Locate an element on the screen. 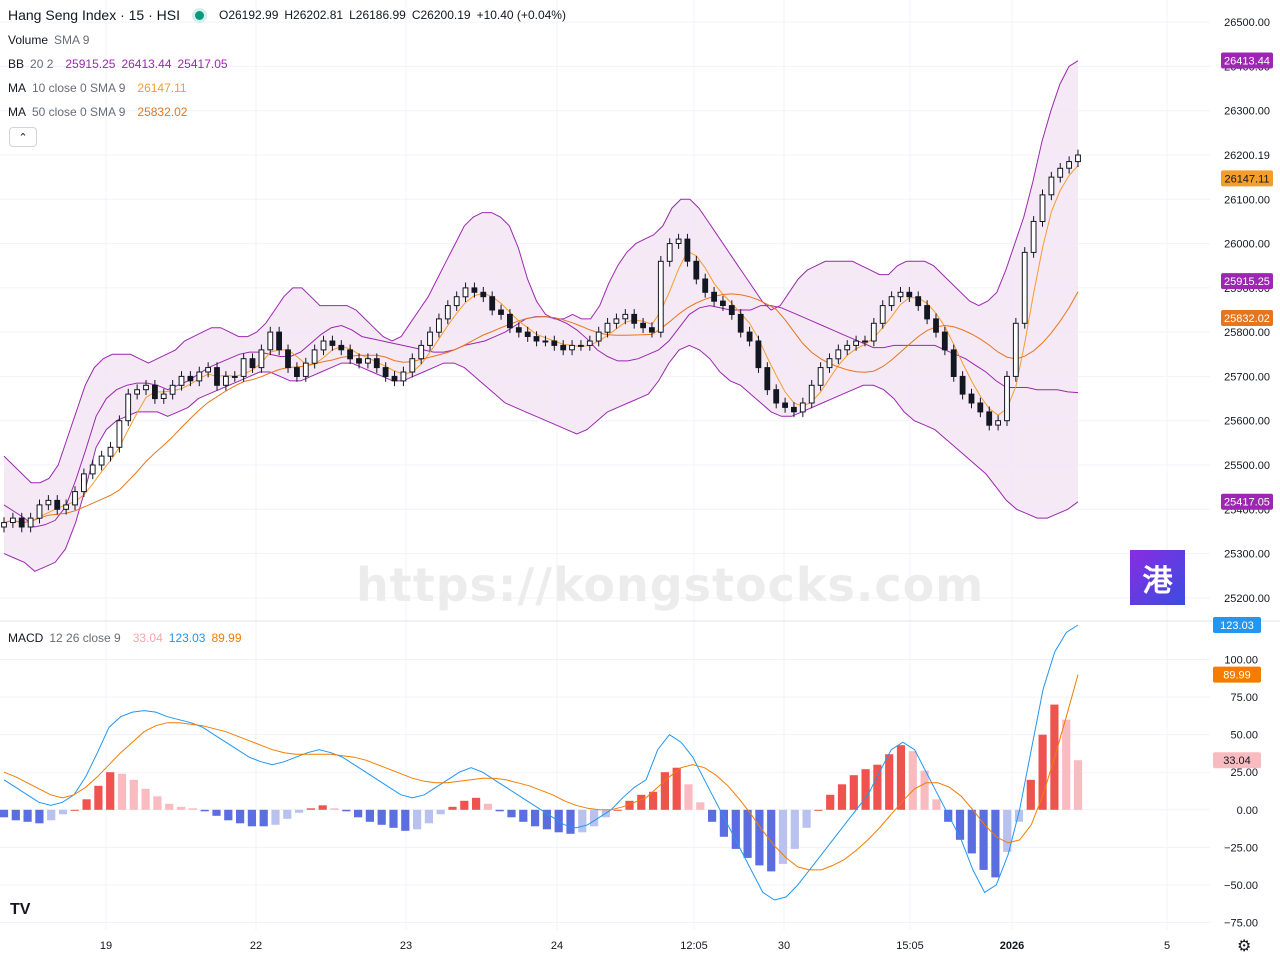  collapse-legend-button: ⌃ is located at coordinates (23, 137).